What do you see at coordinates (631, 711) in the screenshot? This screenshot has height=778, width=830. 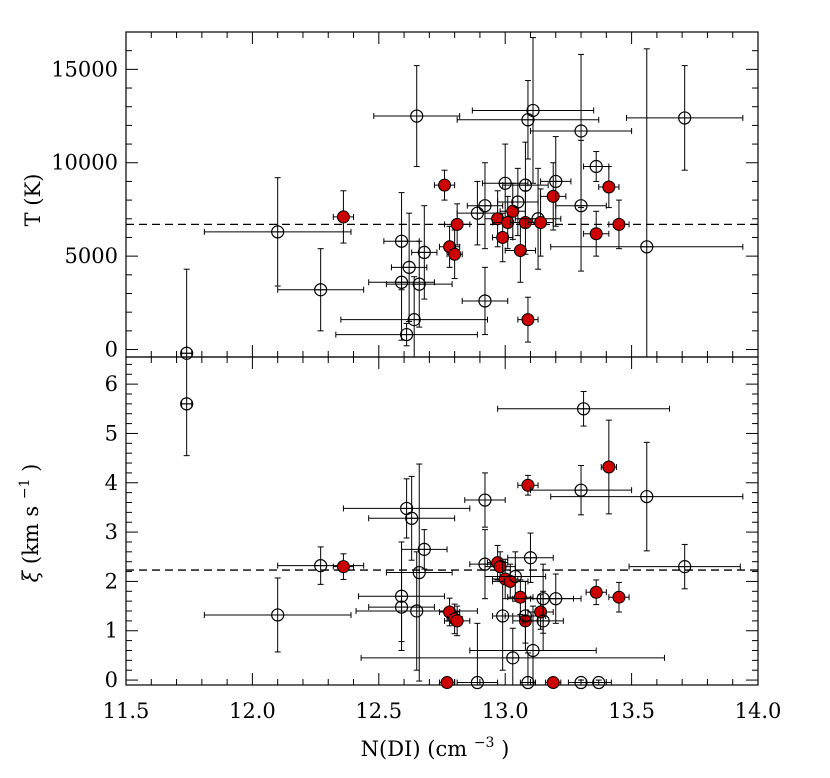 I see `x-tick-label: 13.5` at bounding box center [631, 711].